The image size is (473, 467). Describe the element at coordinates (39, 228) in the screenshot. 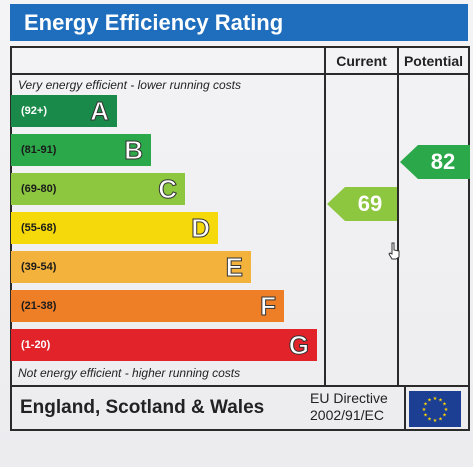

I see `band-range-label: (55-68)` at that location.